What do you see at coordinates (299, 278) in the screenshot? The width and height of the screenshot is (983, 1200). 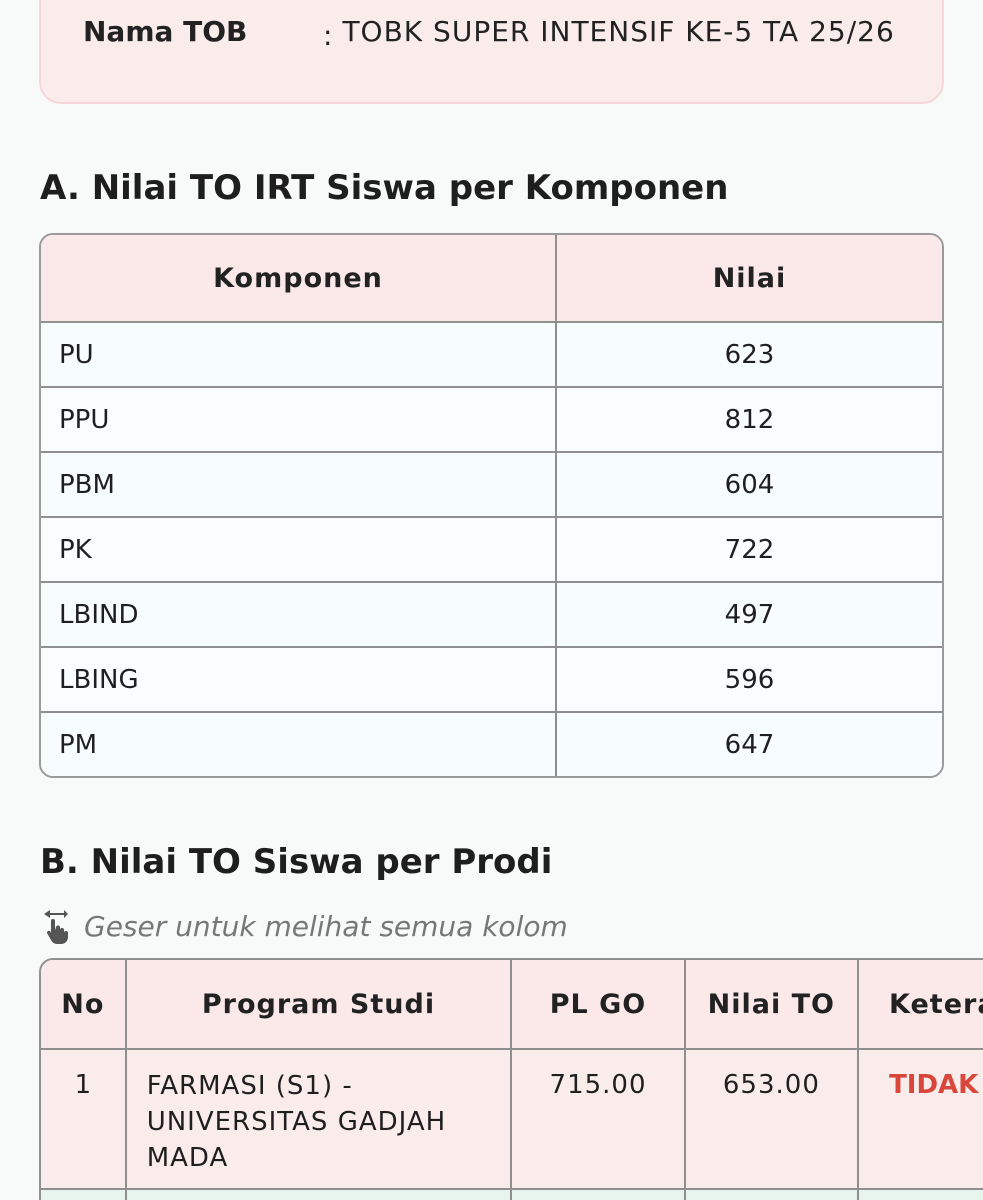 I see `header-komponen: Komponen` at bounding box center [299, 278].